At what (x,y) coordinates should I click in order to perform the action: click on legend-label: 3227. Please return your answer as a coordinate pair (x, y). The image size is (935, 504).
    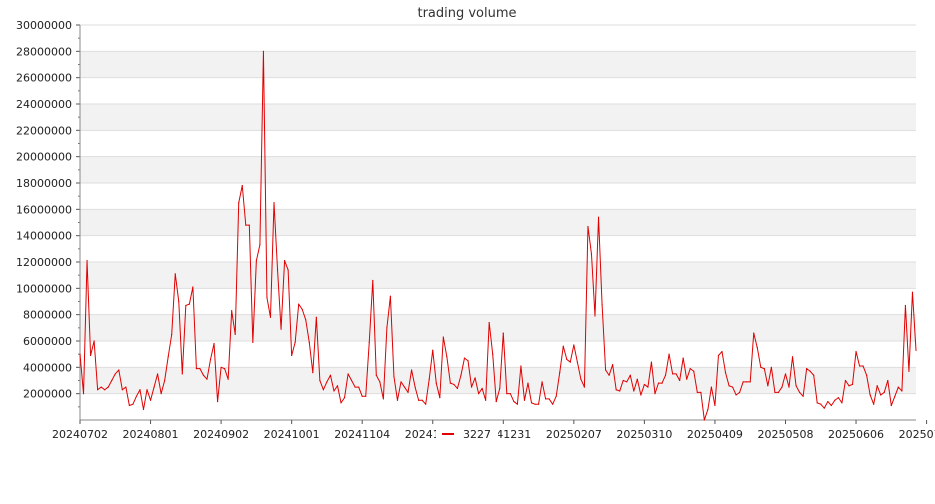
    Looking at the image, I should click on (477, 434).